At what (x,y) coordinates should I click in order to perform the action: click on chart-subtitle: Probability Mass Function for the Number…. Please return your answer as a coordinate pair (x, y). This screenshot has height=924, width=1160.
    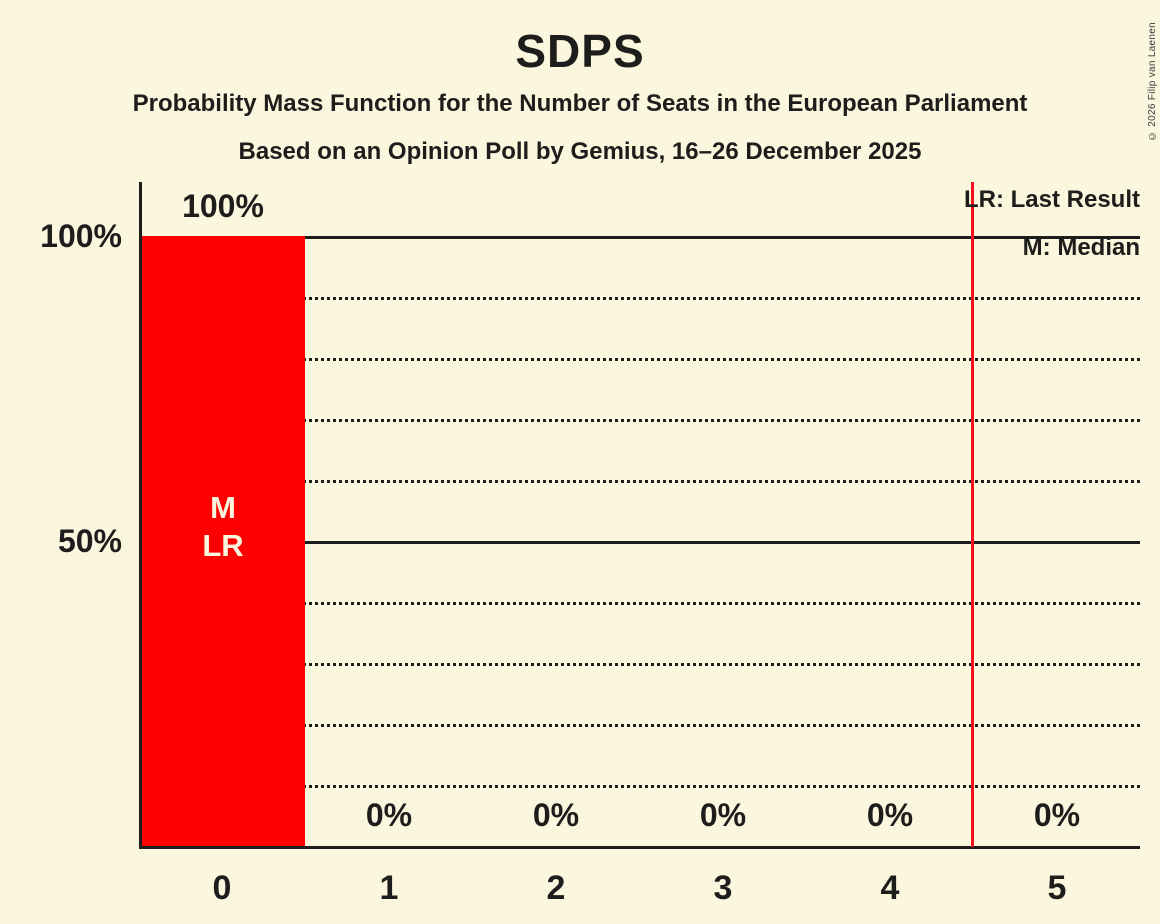
    Looking at the image, I should click on (580, 103).